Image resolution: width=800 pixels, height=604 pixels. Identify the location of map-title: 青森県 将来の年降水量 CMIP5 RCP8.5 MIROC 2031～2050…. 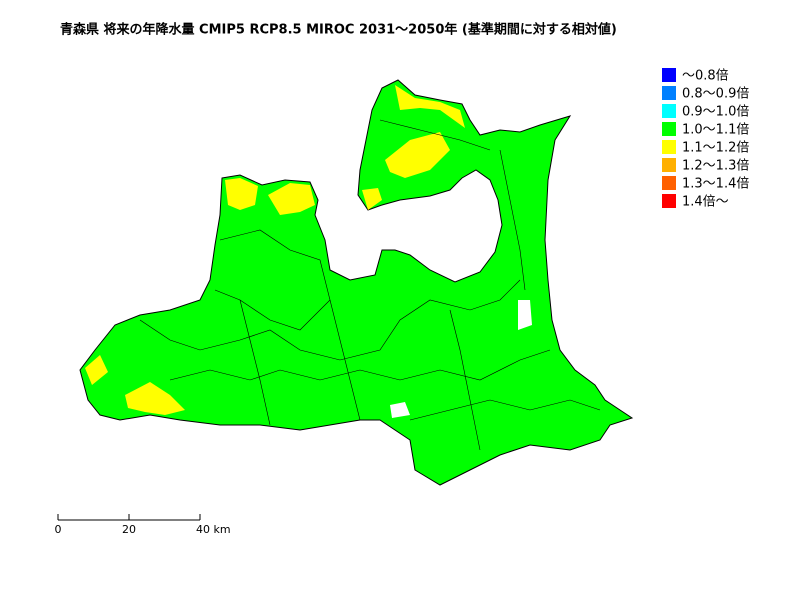
(338, 30).